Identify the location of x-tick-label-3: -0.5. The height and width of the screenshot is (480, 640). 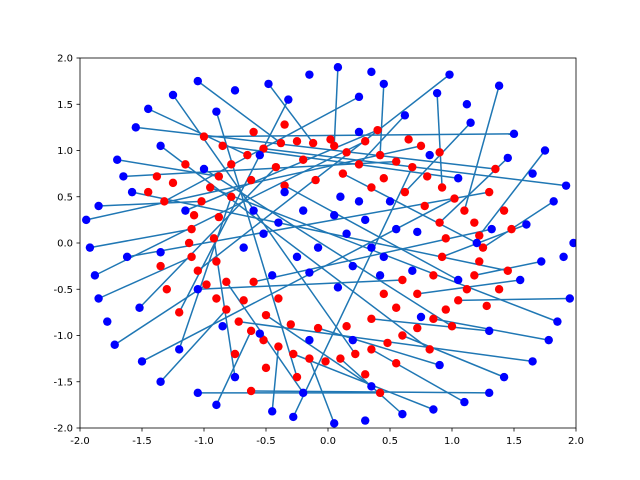
(266, 441).